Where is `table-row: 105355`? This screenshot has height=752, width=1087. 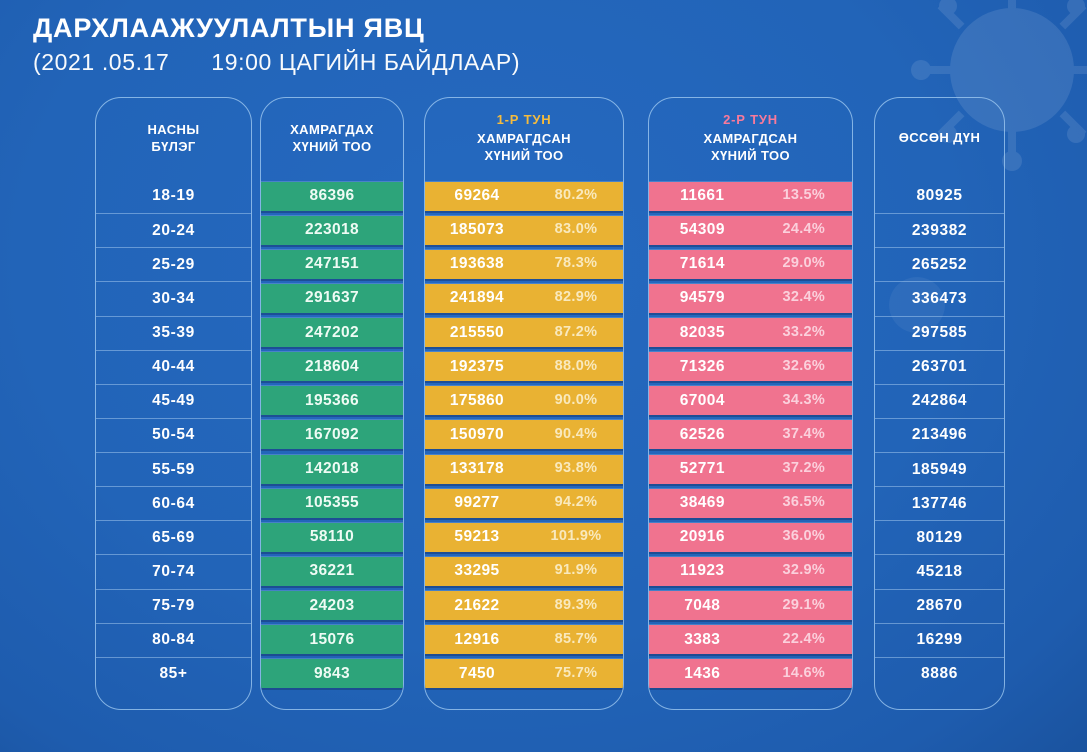
table-row: 105355 is located at coordinates (332, 503).